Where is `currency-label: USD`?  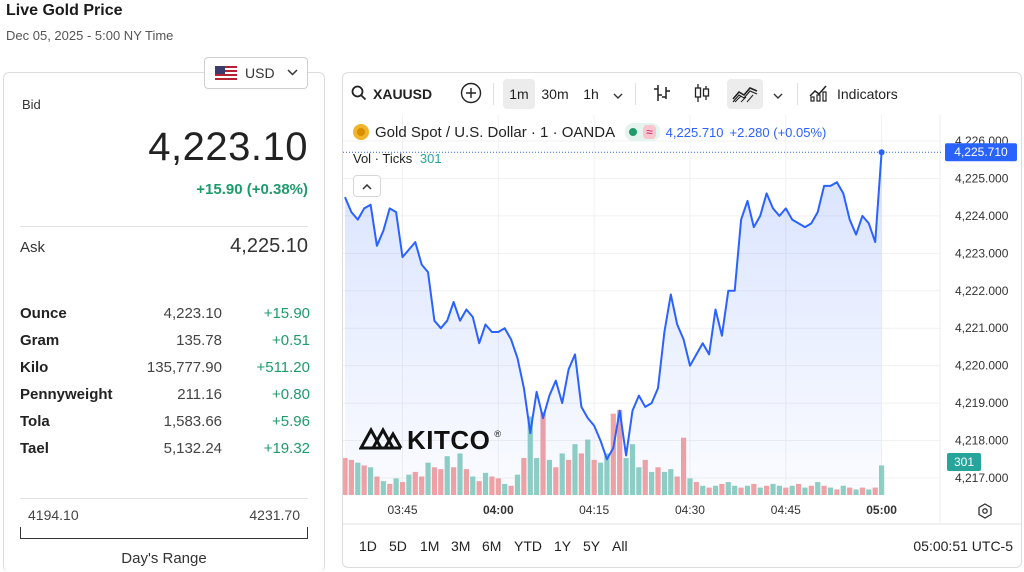 currency-label: USD is located at coordinates (260, 73).